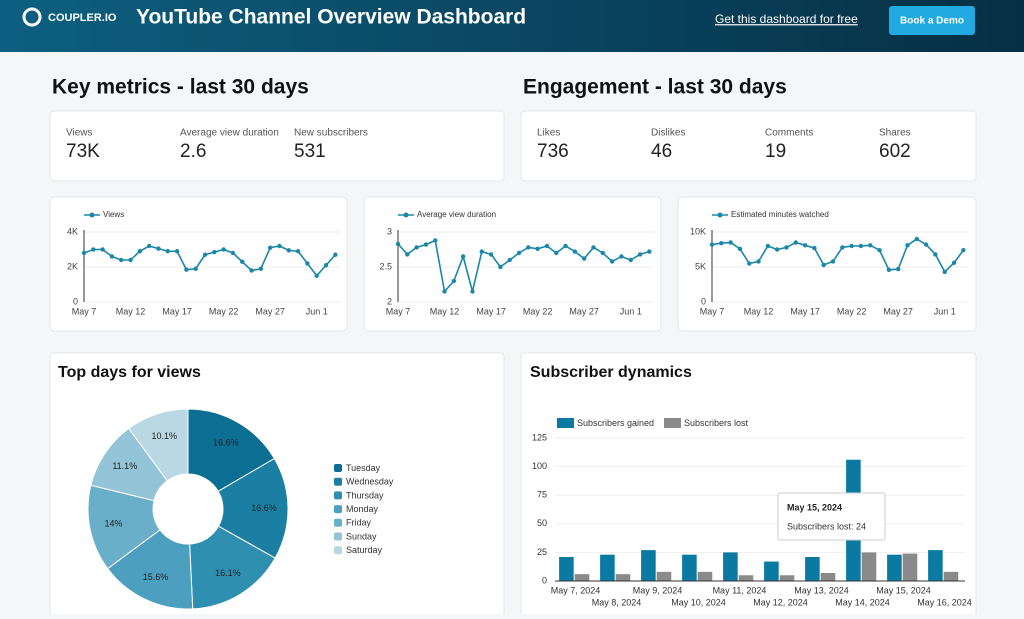 The width and height of the screenshot is (1024, 619). I want to click on demo-button-label: Book a Demo, so click(932, 21).